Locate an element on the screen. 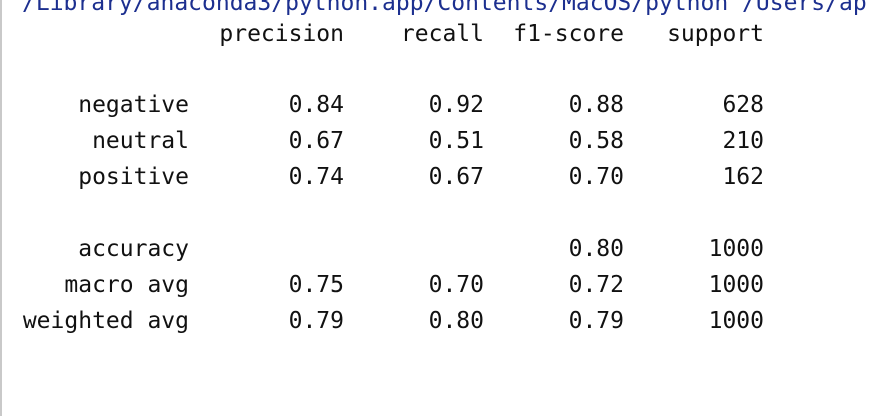 The width and height of the screenshot is (870, 416). report-row-negative: negative 0.84 0.92 0.88 628 is located at coordinates (435, 105).